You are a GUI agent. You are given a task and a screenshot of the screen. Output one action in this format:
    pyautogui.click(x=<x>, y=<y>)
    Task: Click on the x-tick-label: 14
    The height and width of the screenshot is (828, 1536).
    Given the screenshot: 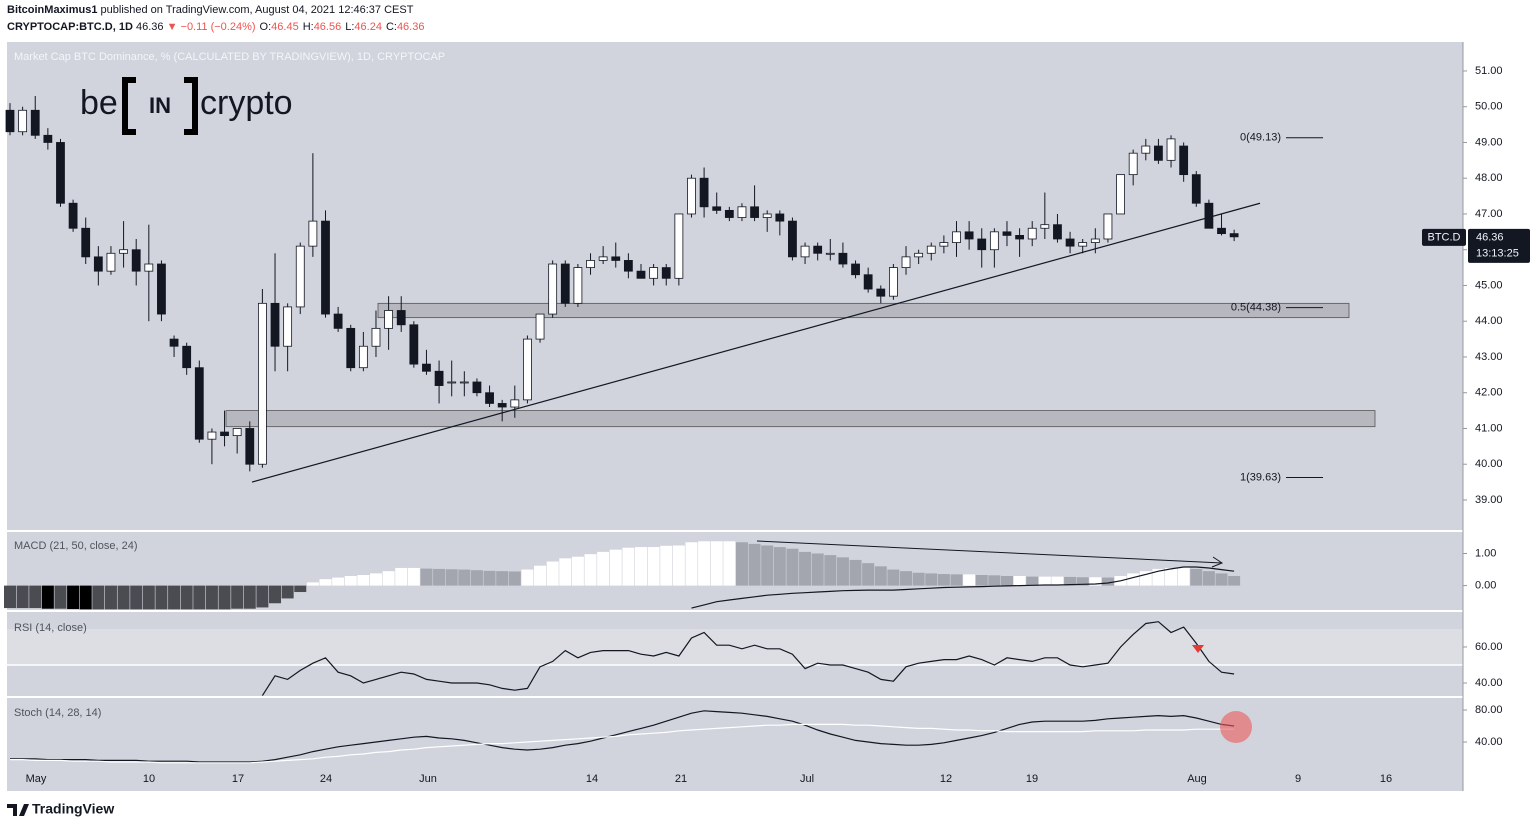 What is the action you would take?
    pyautogui.click(x=592, y=779)
    